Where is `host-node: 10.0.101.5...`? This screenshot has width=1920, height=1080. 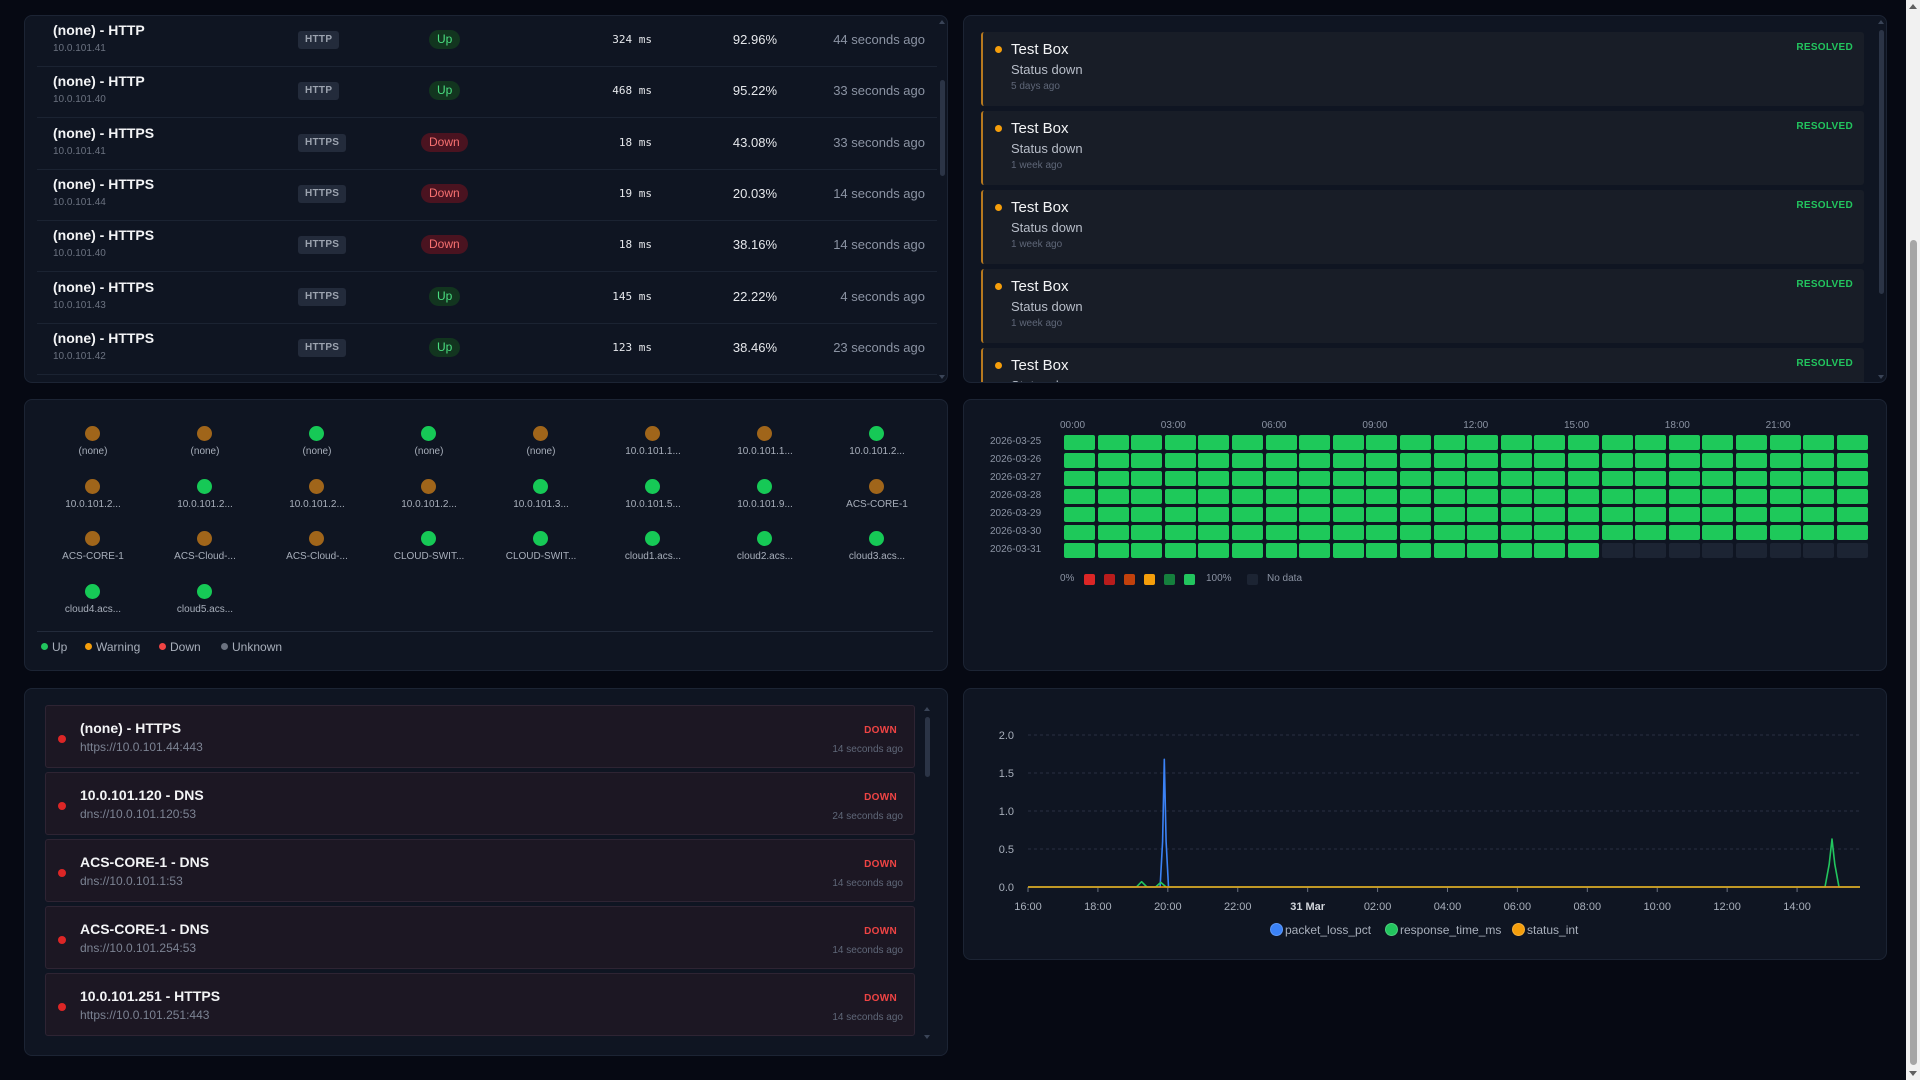 host-node: 10.0.101.5... is located at coordinates (653, 493).